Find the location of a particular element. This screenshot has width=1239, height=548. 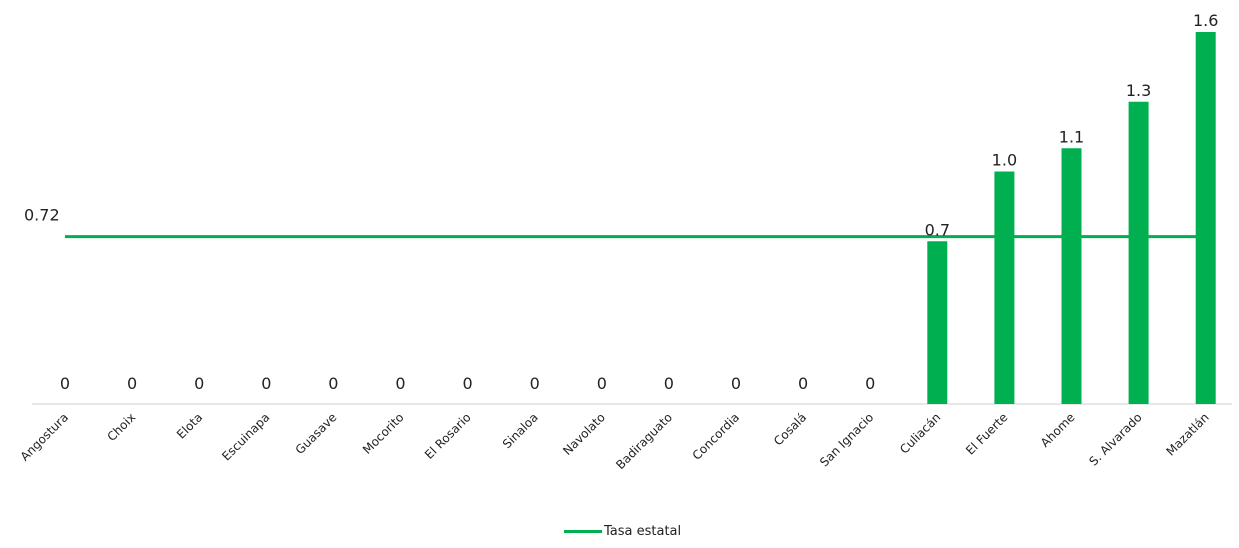

x-tick-label: Concordia is located at coordinates (716, 436).